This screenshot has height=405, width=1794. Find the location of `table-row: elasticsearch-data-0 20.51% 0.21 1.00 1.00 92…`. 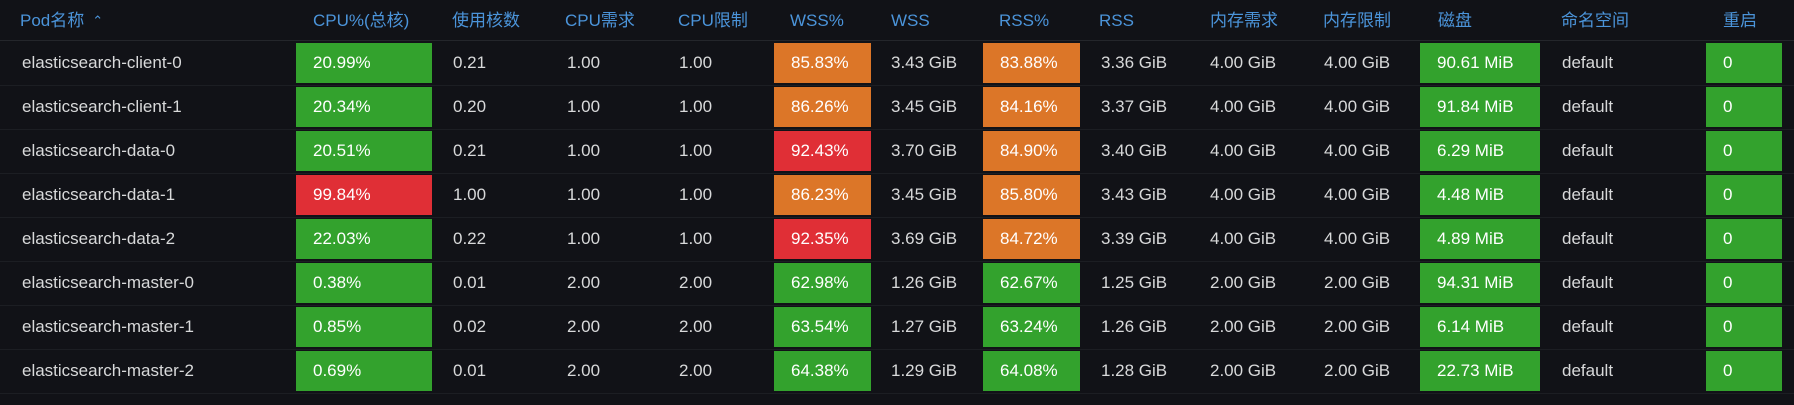

table-row: elasticsearch-data-0 20.51% 0.21 1.00 1.00 92… is located at coordinates (897, 151).